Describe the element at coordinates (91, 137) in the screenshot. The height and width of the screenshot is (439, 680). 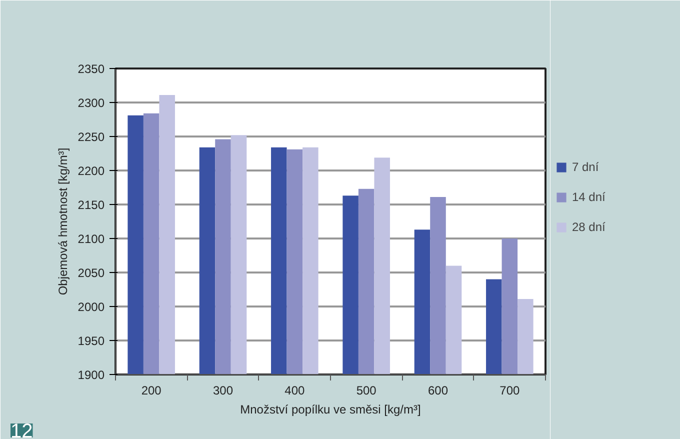
I see `y-tick-label: 2250` at that location.